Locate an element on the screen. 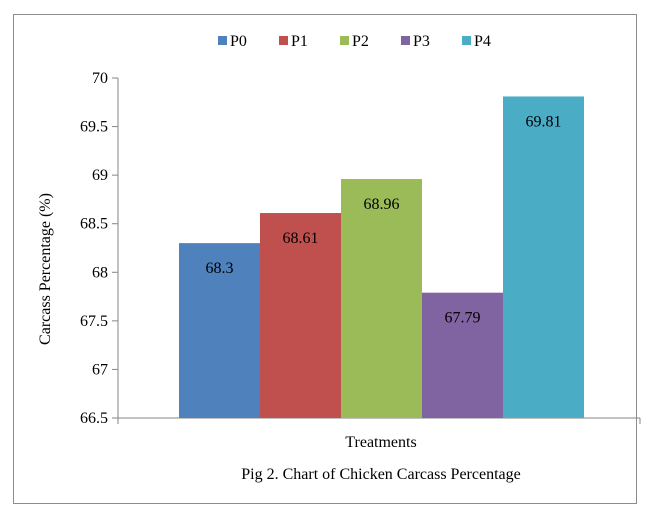 The image size is (650, 506). bar-p0 is located at coordinates (219, 330).